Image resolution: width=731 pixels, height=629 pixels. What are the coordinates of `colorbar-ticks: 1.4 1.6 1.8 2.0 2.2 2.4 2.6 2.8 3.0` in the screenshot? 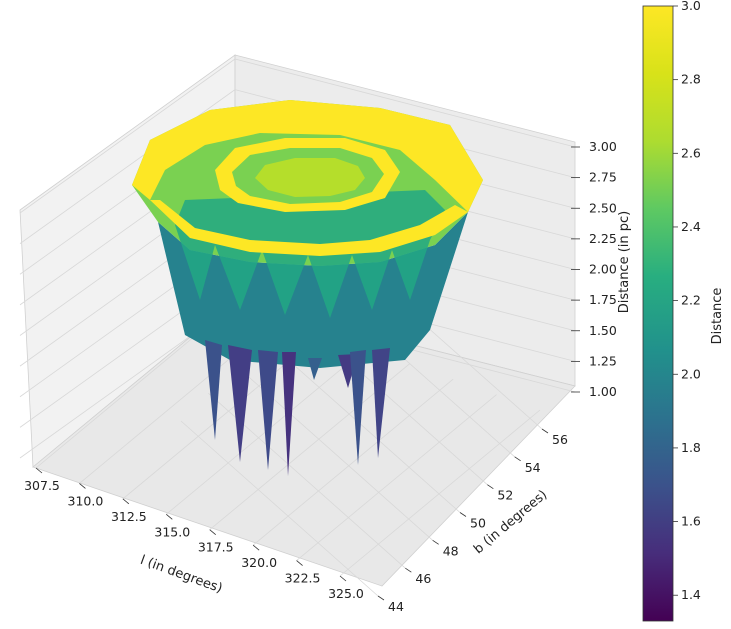 It's located at (687, 301).